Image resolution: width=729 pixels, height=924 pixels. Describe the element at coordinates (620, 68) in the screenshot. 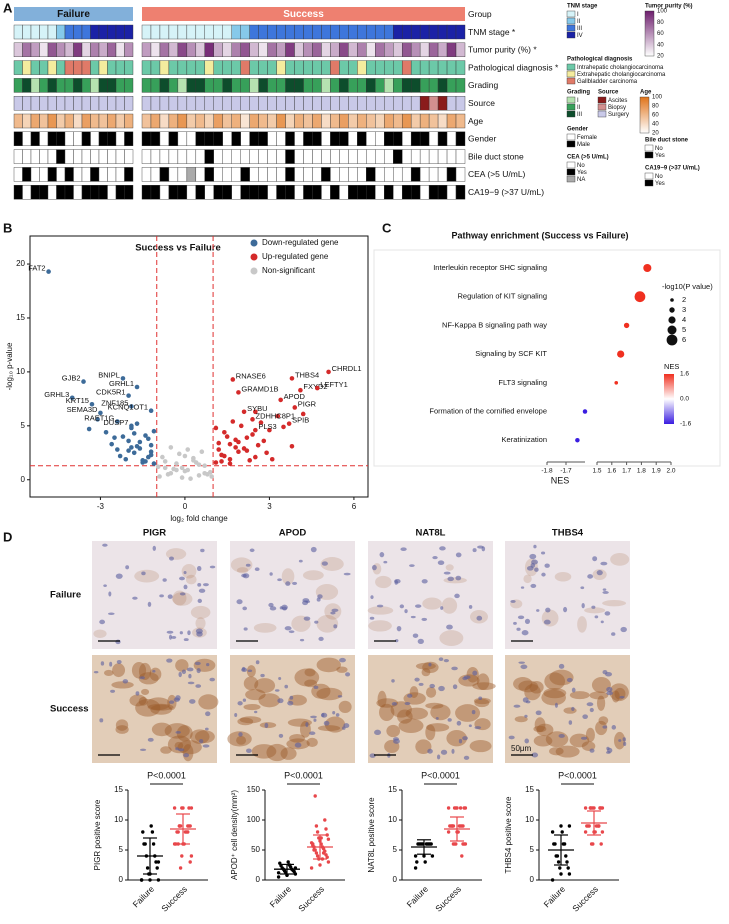

I see `legend-label: Intrahepatic cholangiocarcinoma` at that location.